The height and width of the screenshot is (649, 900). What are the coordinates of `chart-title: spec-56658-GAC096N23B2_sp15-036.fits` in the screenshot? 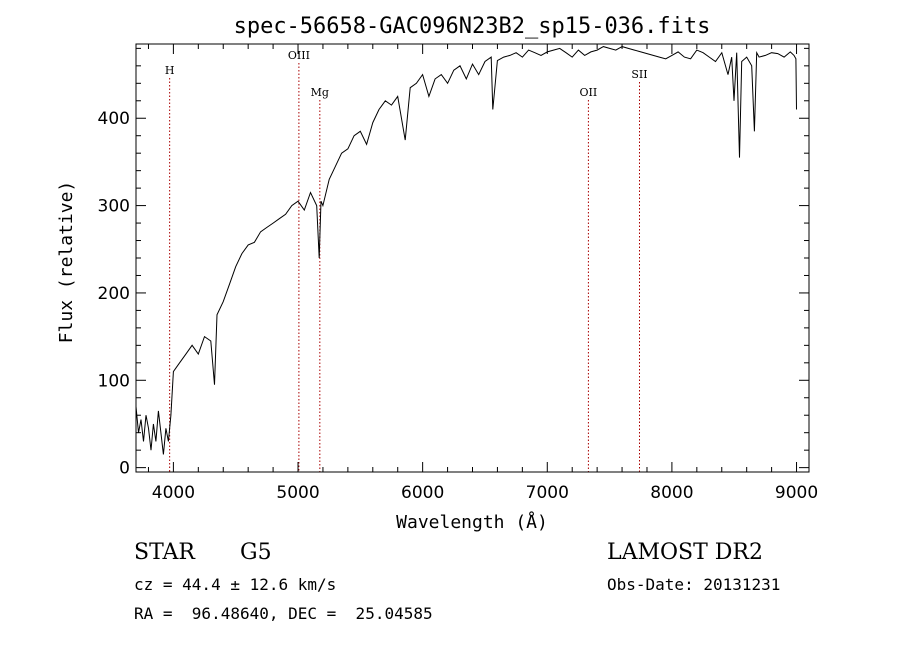 It's located at (472, 26).